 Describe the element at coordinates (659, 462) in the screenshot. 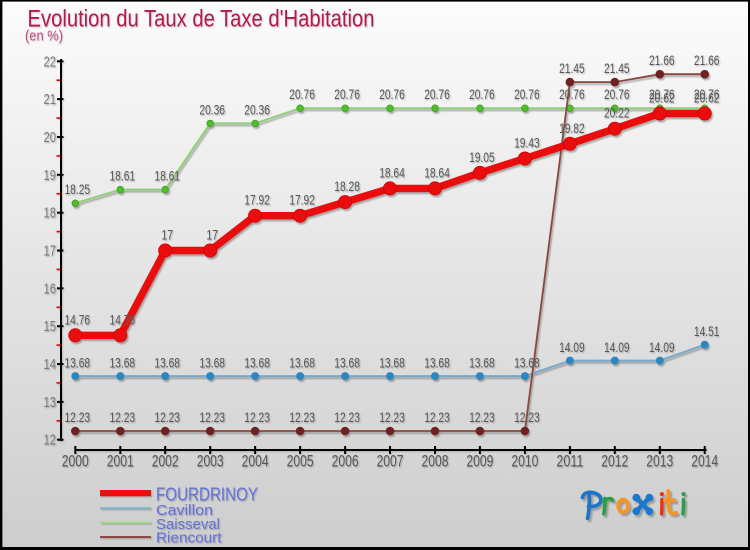

I see `svg-text: 2013` at that location.